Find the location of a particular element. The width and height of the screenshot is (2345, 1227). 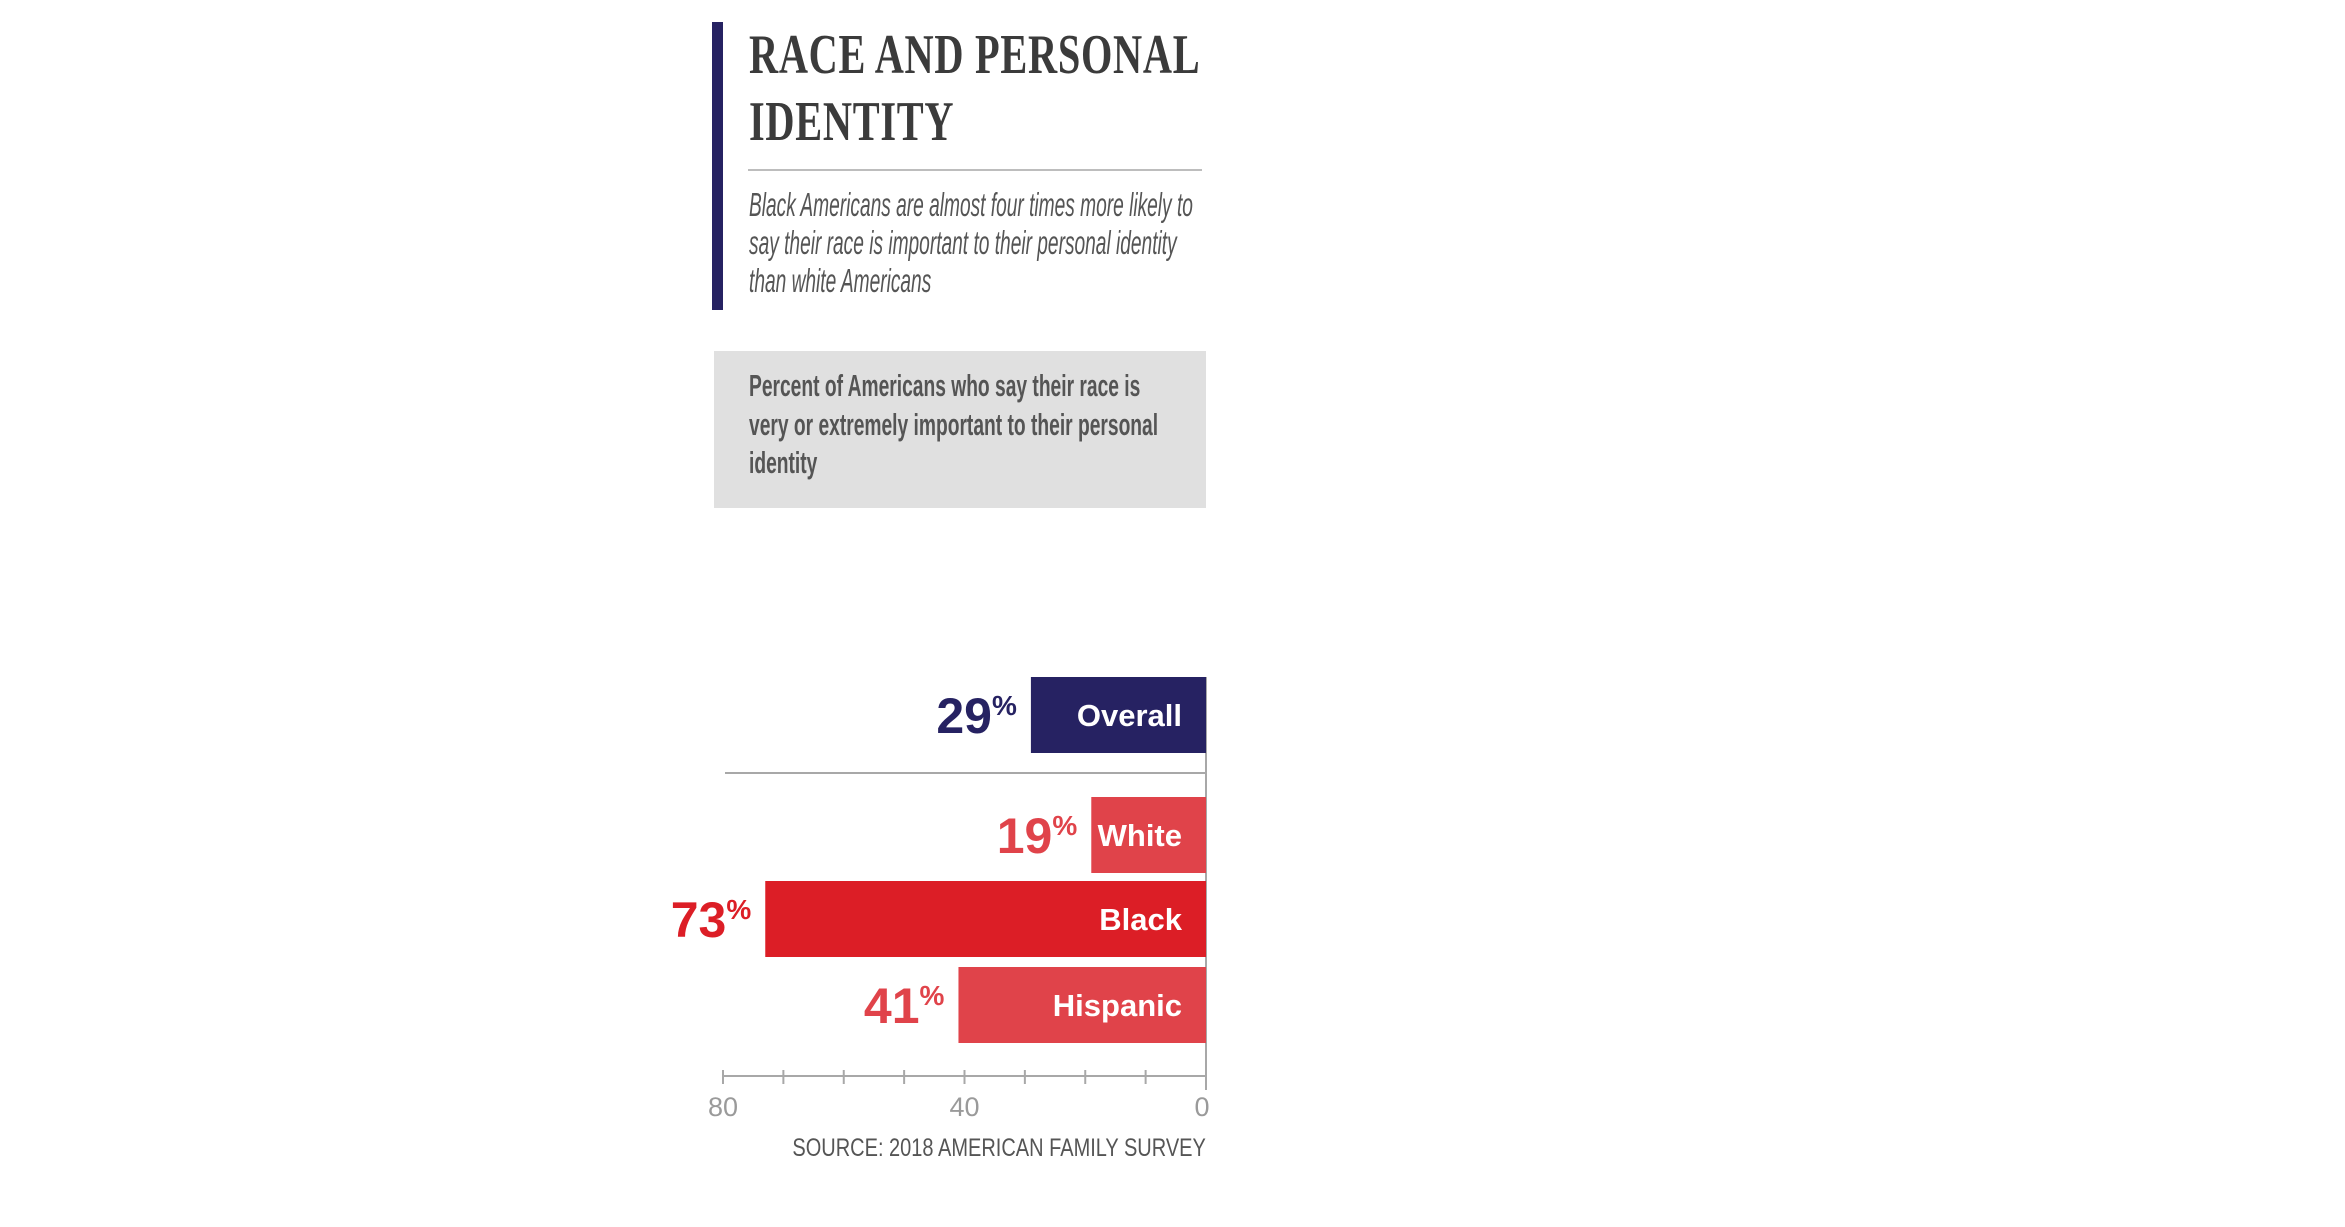

title-divider is located at coordinates (975, 170).